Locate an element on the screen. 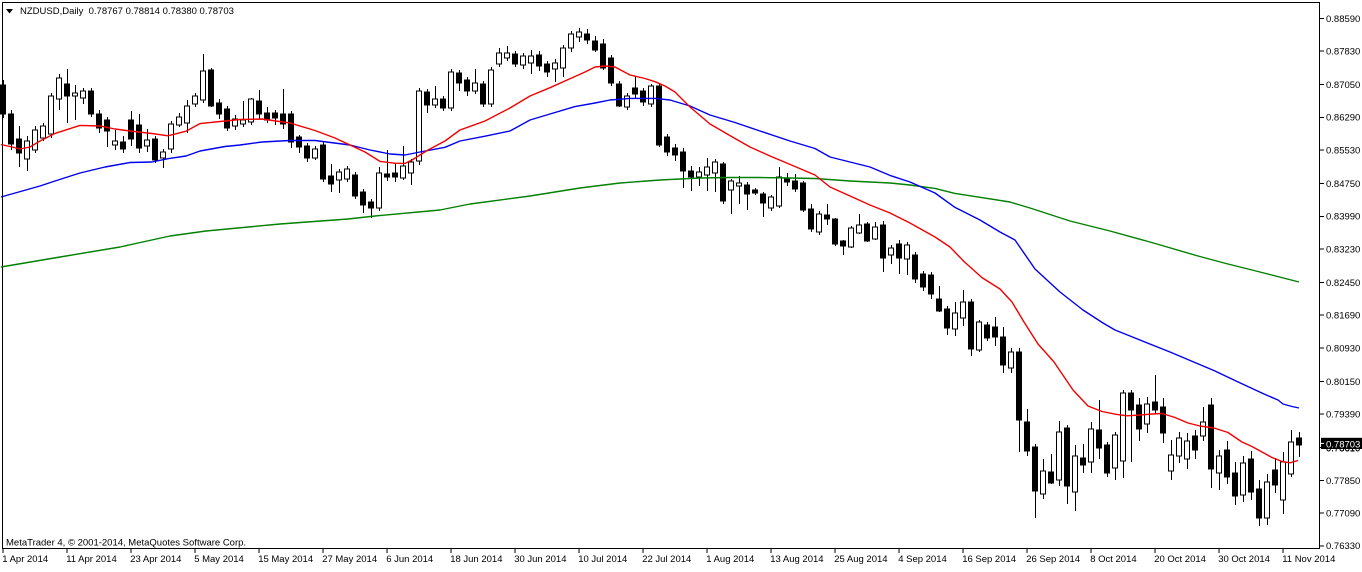 The image size is (1362, 572). svg-text: 0.78703 is located at coordinates (1343, 444).